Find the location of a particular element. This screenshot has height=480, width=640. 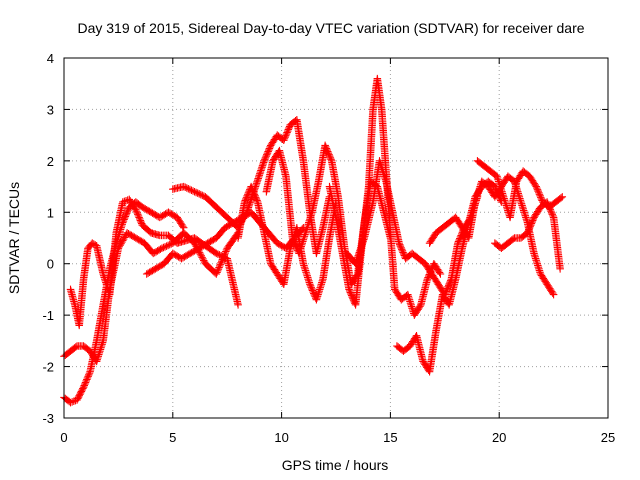

x-tick-label: 15 is located at coordinates (390, 437).